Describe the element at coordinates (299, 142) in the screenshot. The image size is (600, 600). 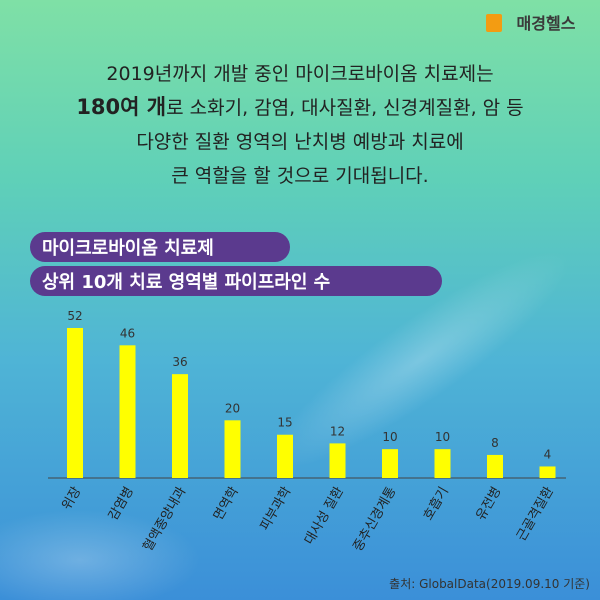
I see `intro-line: 다양한 질환 영역의 난치병 예방과 치료에` at that location.